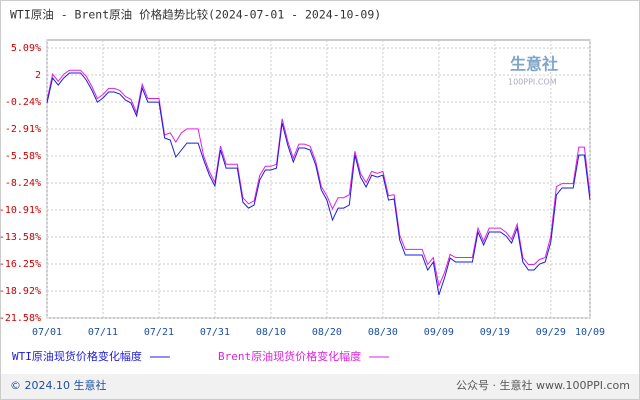 Image resolution: width=640 pixels, height=400 pixels. I want to click on y-tick-label: -5.58%, so click(23, 156).